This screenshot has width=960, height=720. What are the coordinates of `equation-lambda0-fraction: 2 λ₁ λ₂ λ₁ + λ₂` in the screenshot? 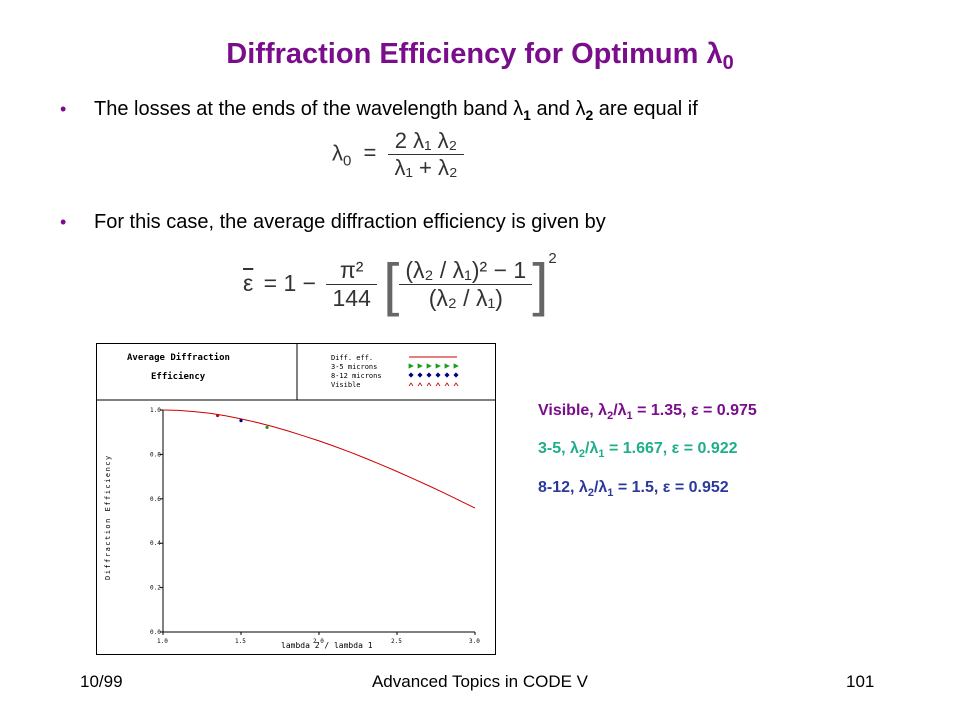 It's located at (426, 154).